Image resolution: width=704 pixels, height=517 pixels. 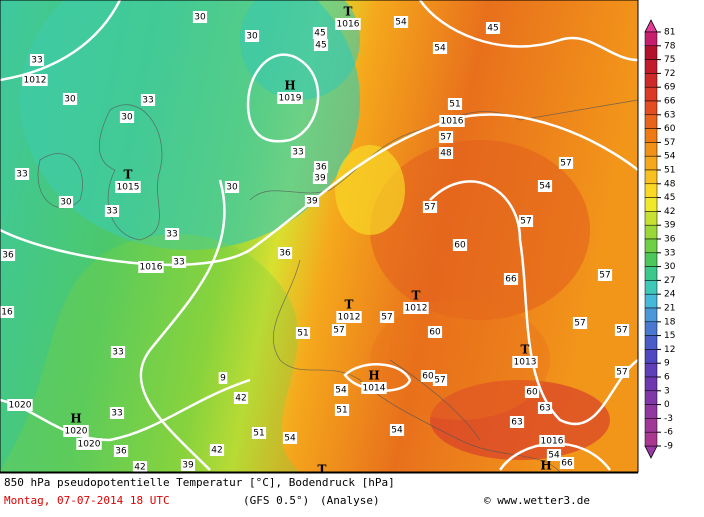 I want to click on legend-tick-label: 42, so click(x=669, y=212).